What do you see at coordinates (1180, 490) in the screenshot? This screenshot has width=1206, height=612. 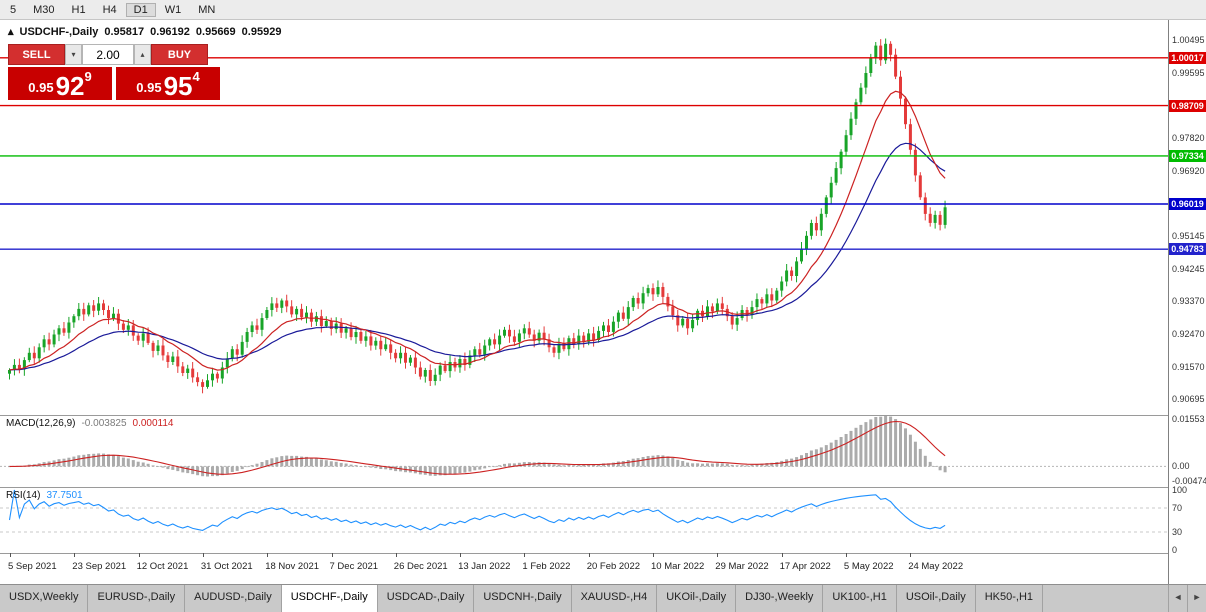 I see `rsi-axis-label: 100` at bounding box center [1180, 490].